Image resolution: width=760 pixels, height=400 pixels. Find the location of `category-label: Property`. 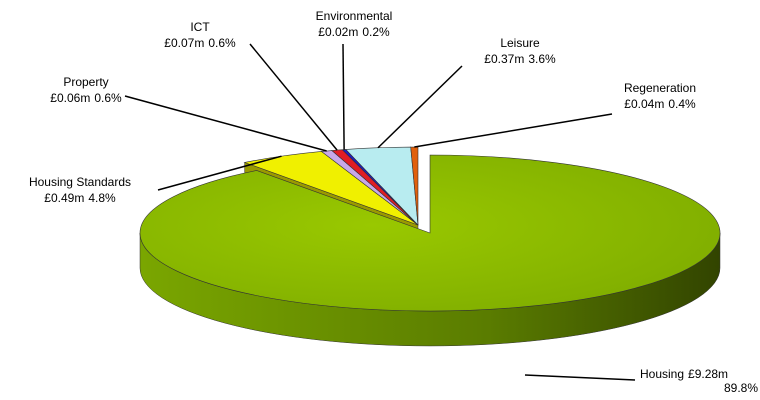

category-label: Property is located at coordinates (85, 82).